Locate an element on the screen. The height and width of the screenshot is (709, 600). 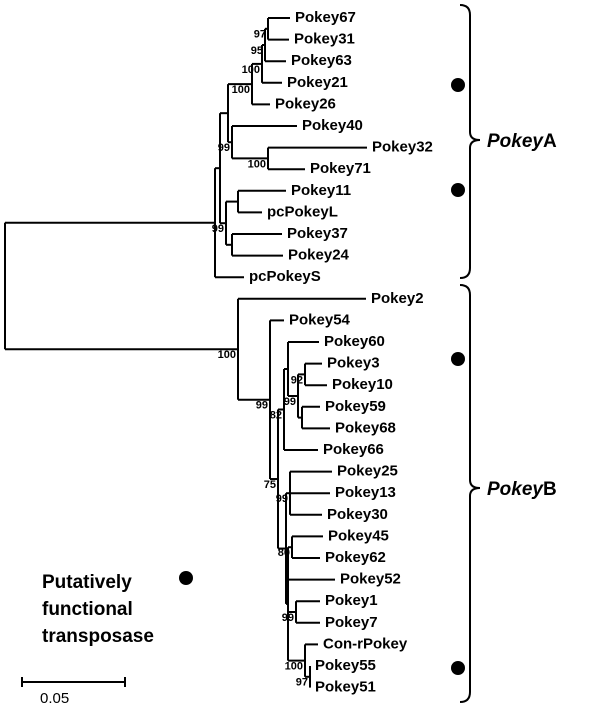
leaf-label: Con-rPokey is located at coordinates (365, 643).